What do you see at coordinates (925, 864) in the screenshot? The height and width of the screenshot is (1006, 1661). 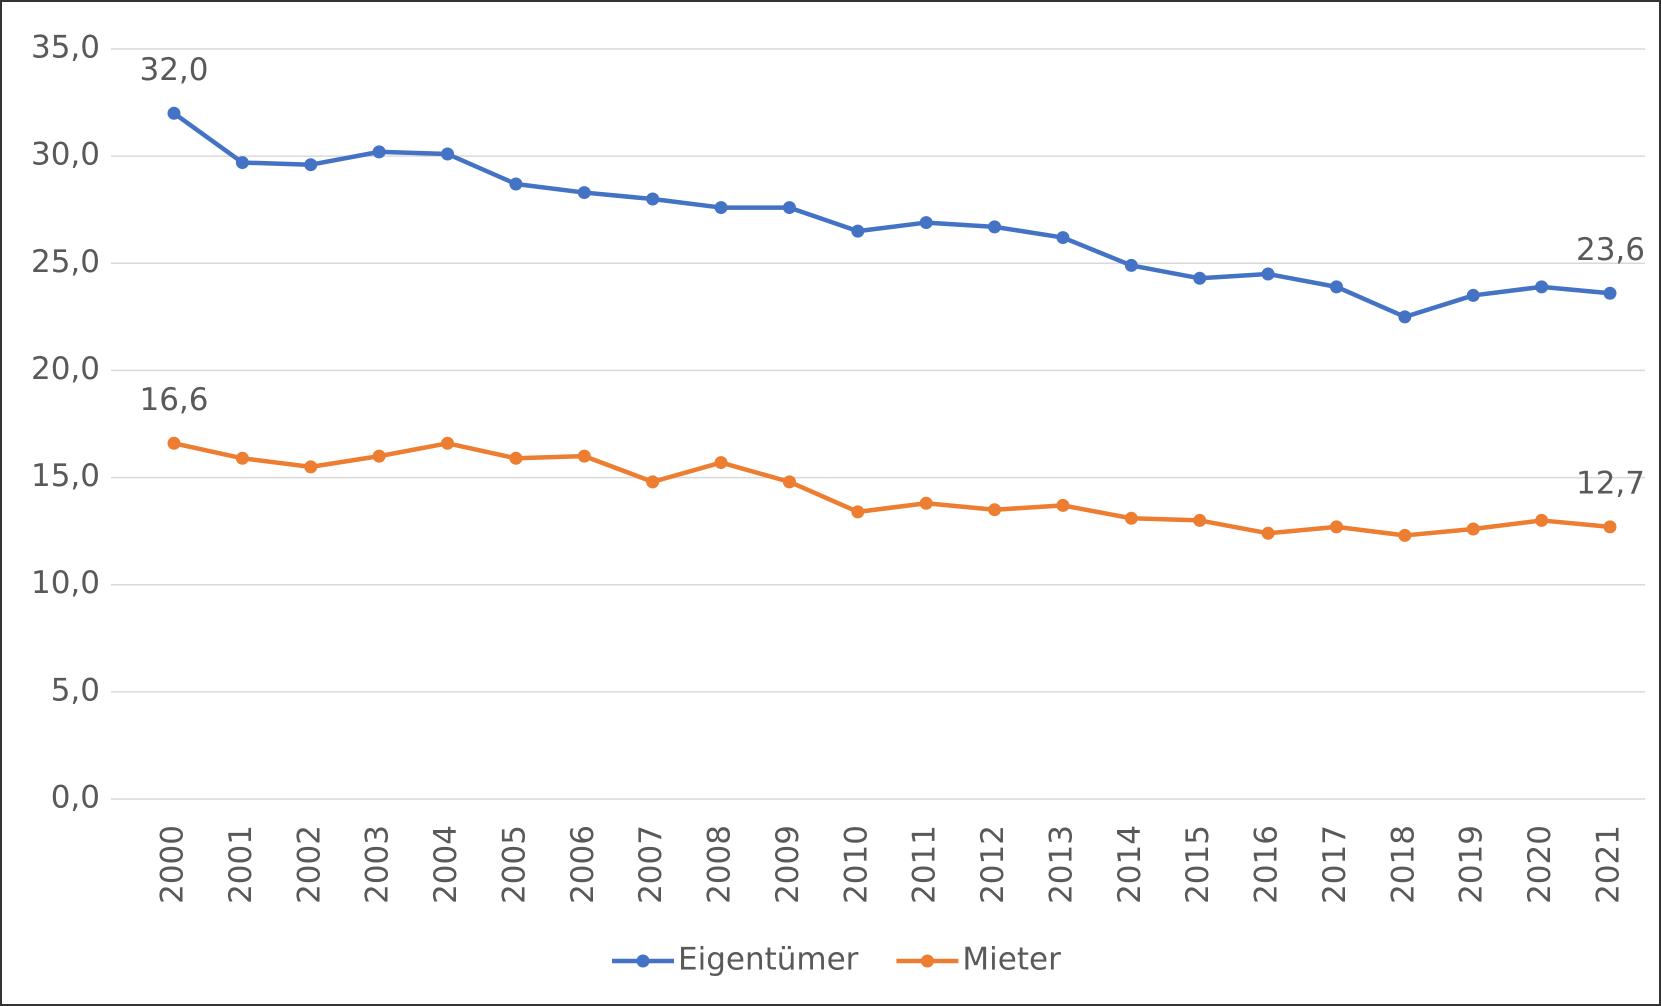 I see `x-tick-label: 2011` at bounding box center [925, 864].